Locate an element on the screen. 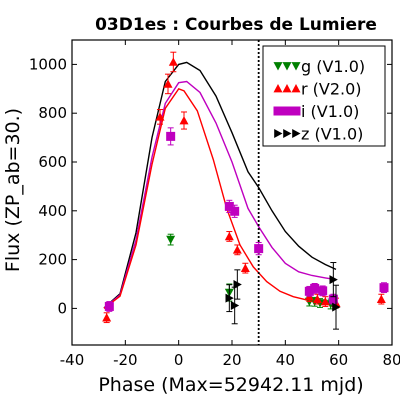 The image size is (400, 404). legend-item: i (V1.0) is located at coordinates (316, 111).